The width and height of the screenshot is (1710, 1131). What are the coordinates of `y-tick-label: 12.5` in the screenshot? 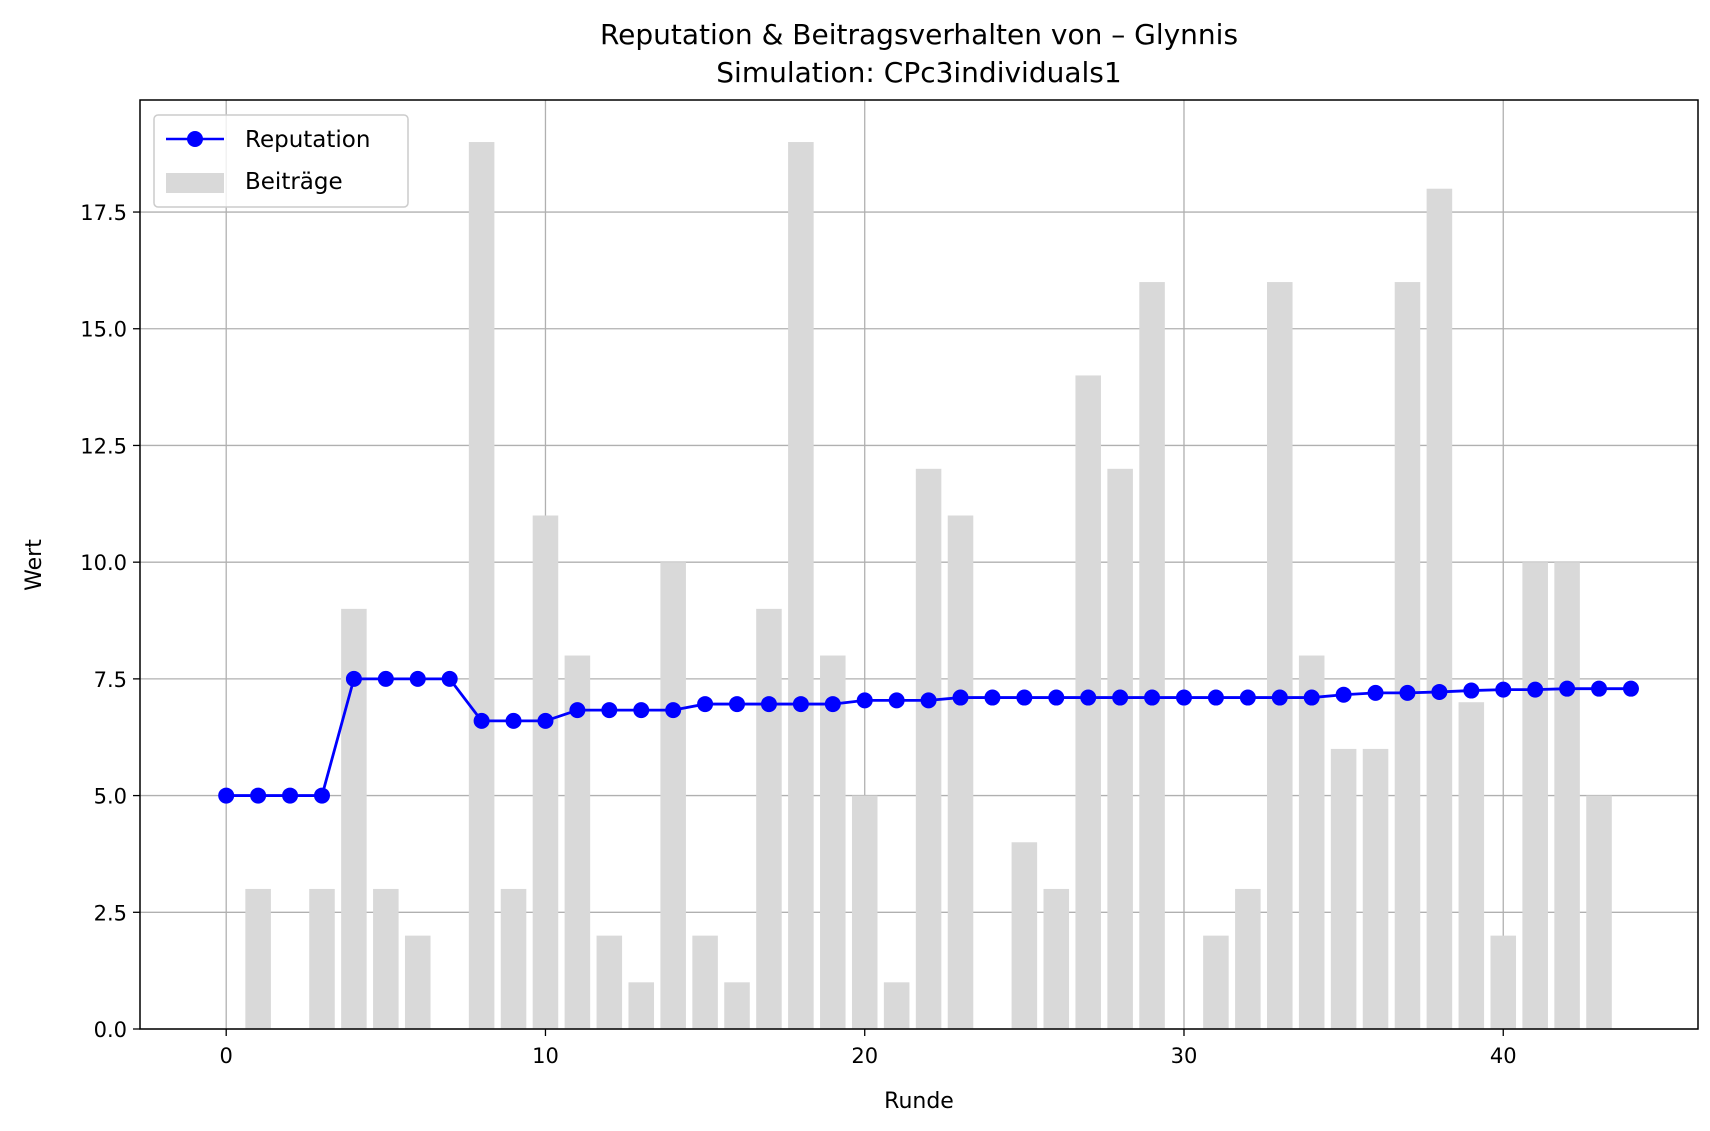 It's located at (103, 446).